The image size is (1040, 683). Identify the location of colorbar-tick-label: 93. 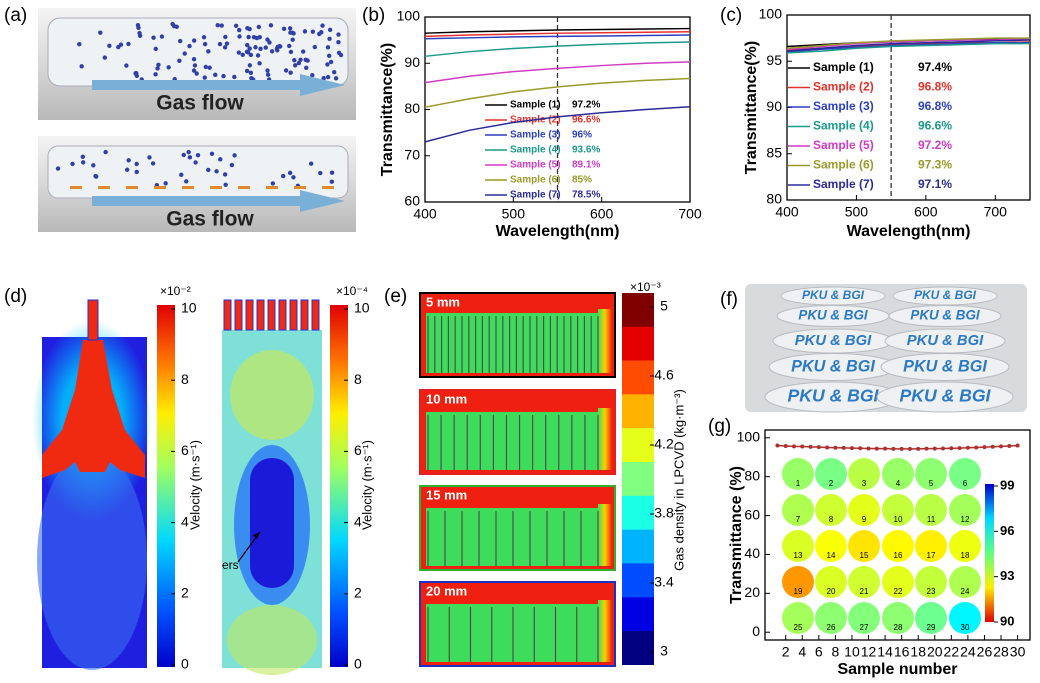
(1007, 575).